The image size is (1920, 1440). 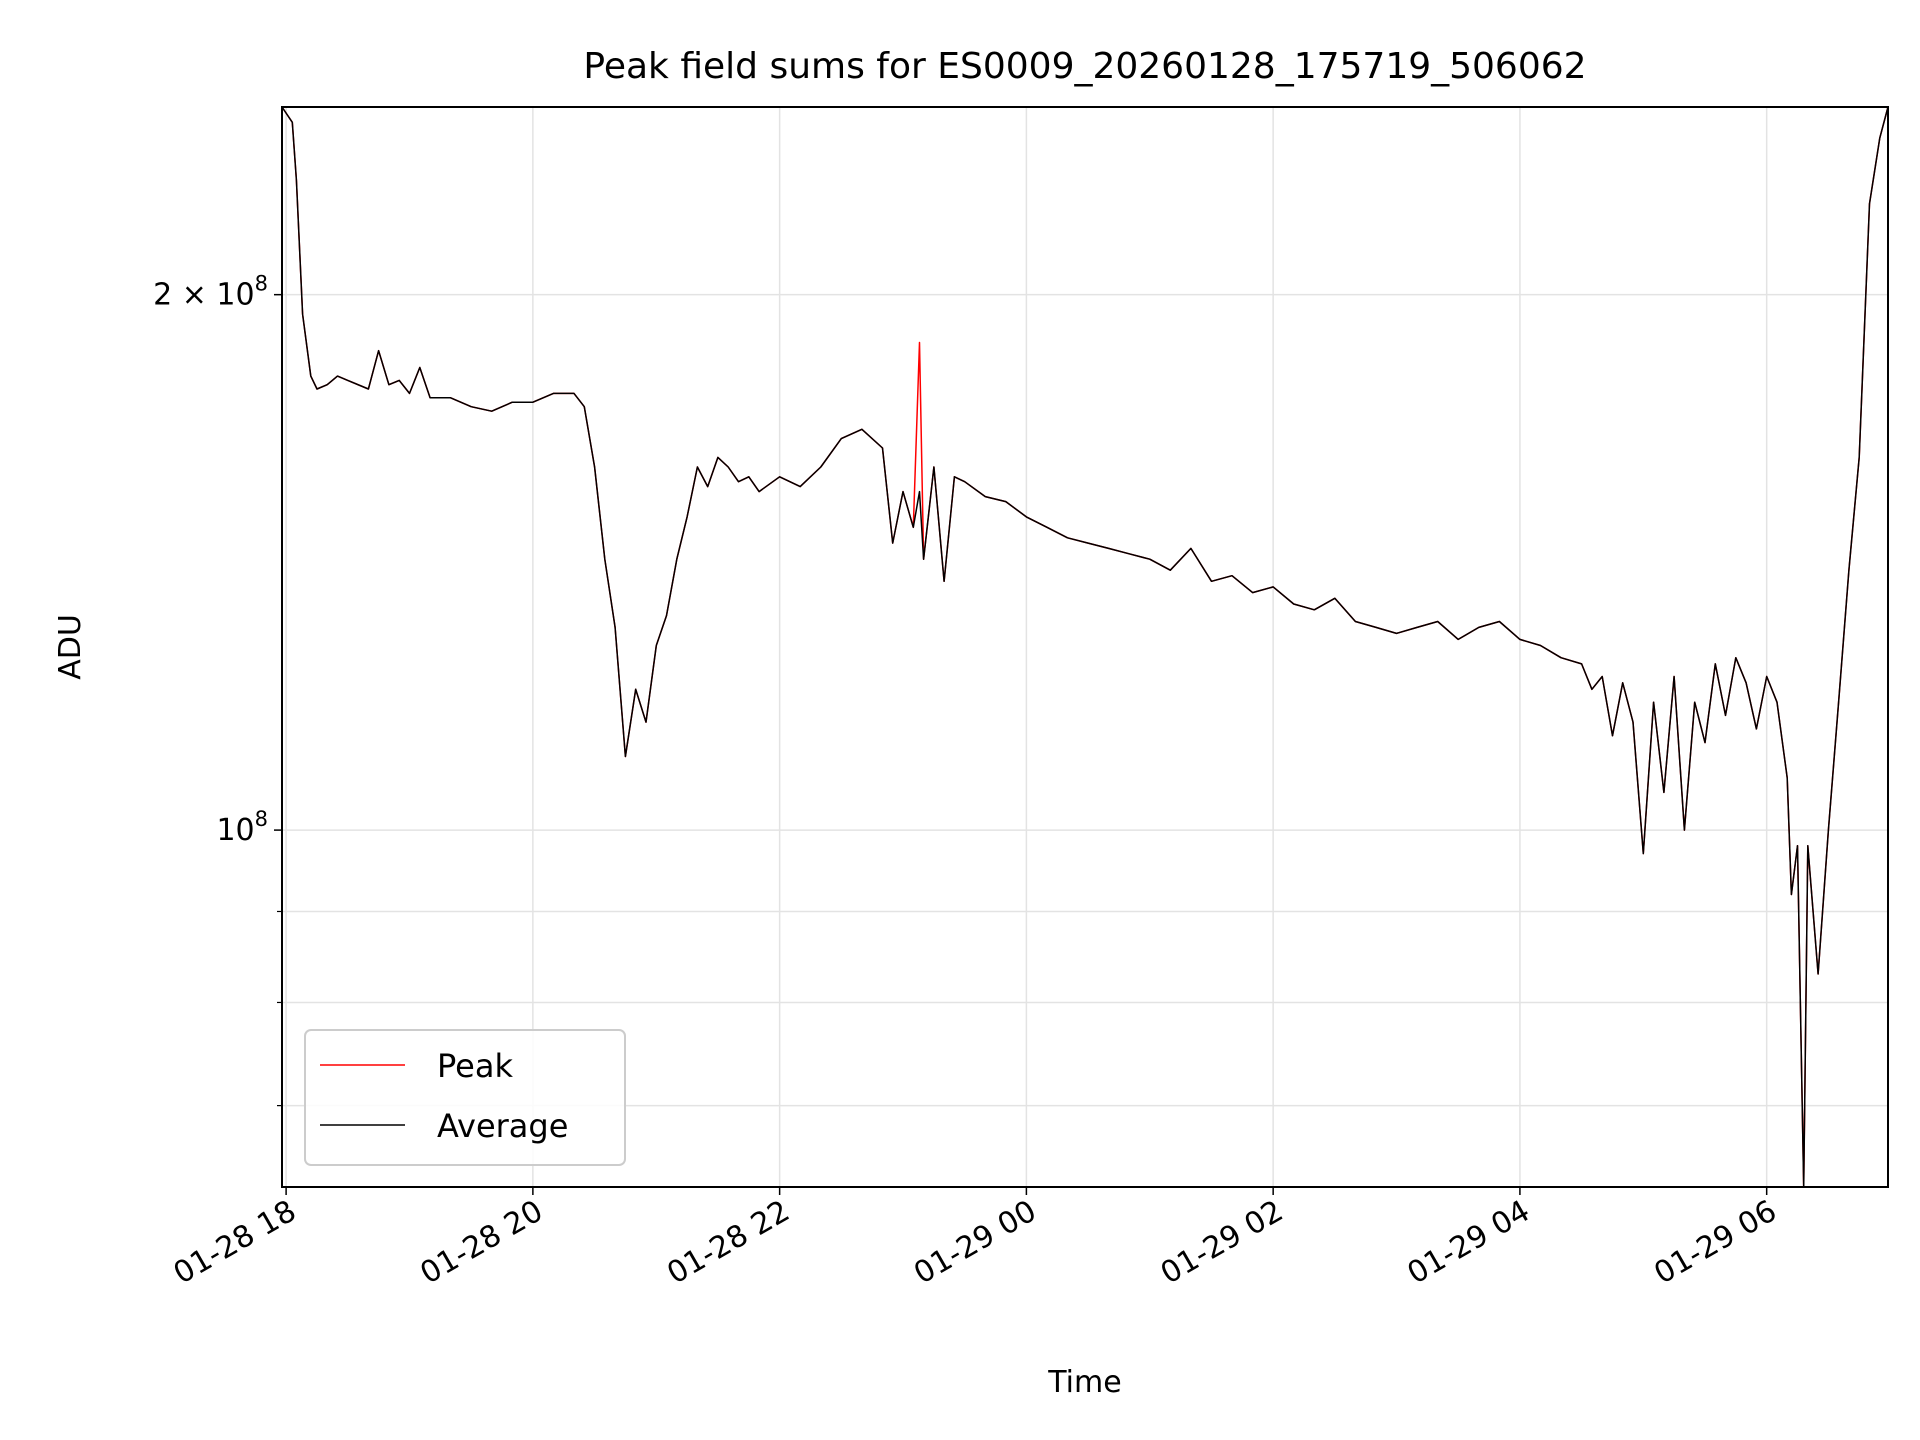 What do you see at coordinates (1084, 1382) in the screenshot?
I see `x-axis-label: Time` at bounding box center [1084, 1382].